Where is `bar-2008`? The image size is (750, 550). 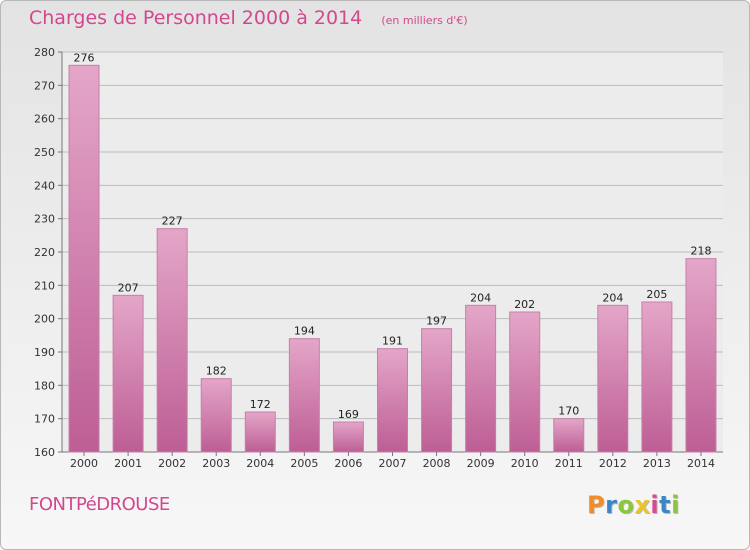 bar-2008 is located at coordinates (437, 390).